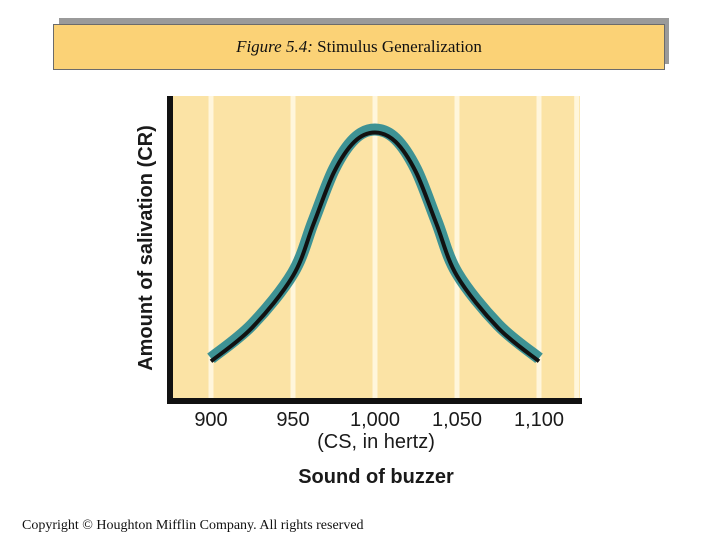 This screenshot has width=720, height=540. Describe the element at coordinates (376, 477) in the screenshot. I see `x-axis-title: Sound of buzzer` at that location.